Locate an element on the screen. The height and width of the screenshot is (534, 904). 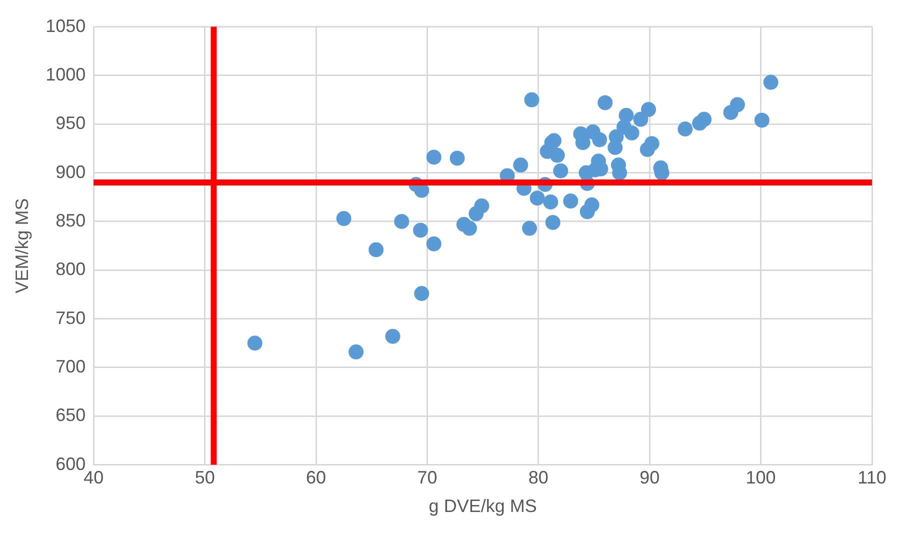
y-tick-label: 1000 is located at coordinates (66, 74).